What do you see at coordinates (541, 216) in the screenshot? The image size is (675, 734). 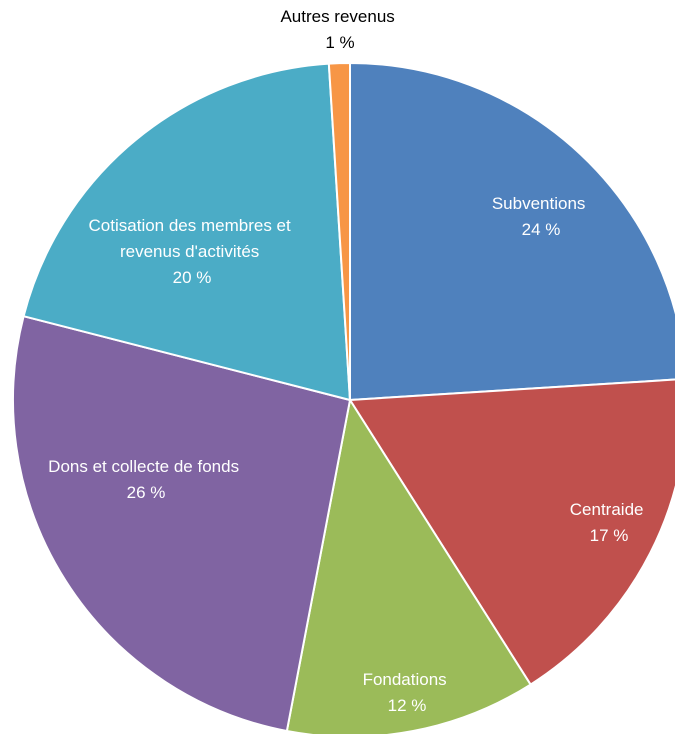 I see `slice-label-subventions: Subventions 24 %` at bounding box center [541, 216].